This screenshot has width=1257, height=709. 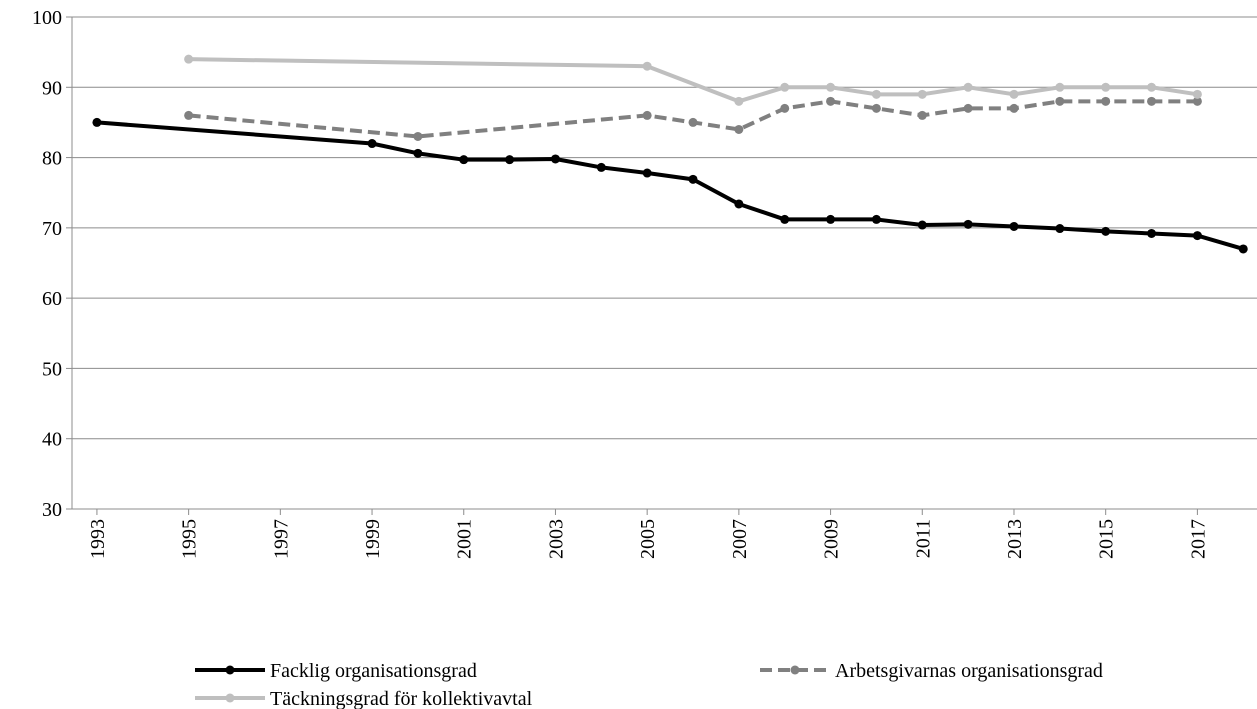 What do you see at coordinates (740, 539) in the screenshot?
I see `x-tick-label: 2007` at bounding box center [740, 539].